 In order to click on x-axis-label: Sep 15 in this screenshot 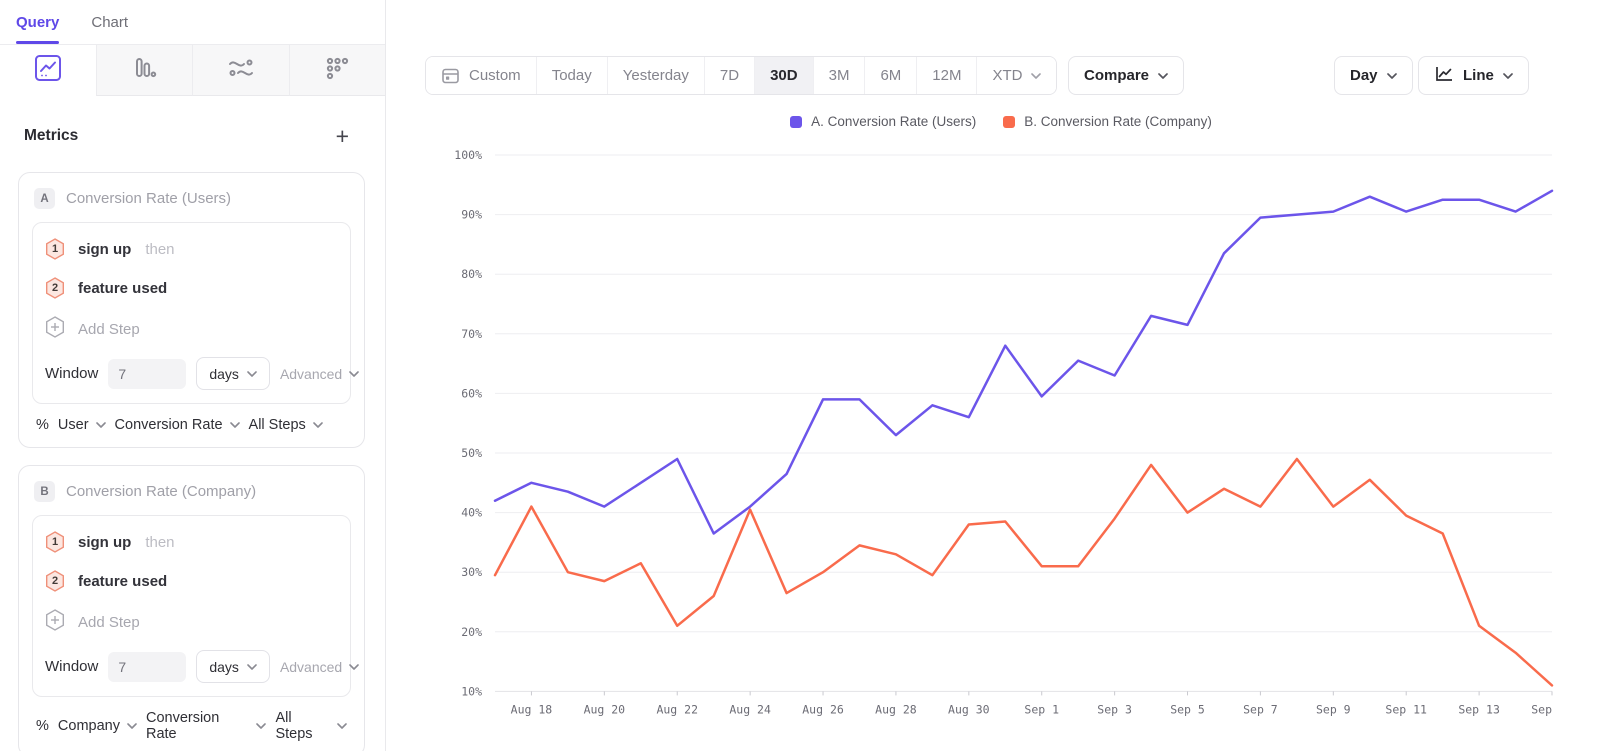, I will do `click(1542, 709)`.